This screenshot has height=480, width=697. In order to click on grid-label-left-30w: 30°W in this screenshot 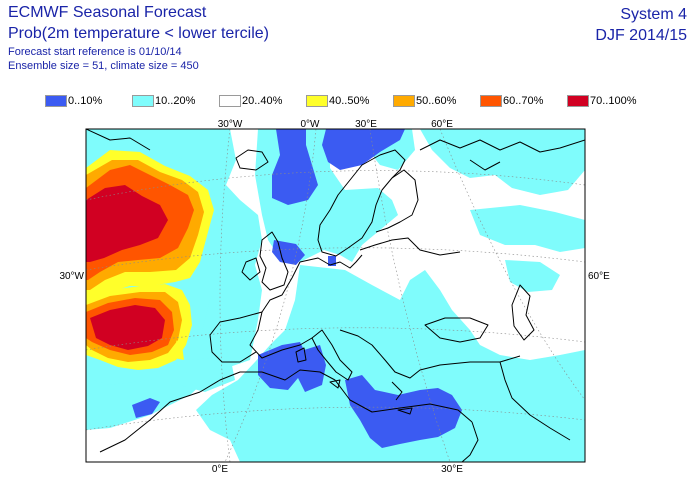, I will do `click(71, 276)`.